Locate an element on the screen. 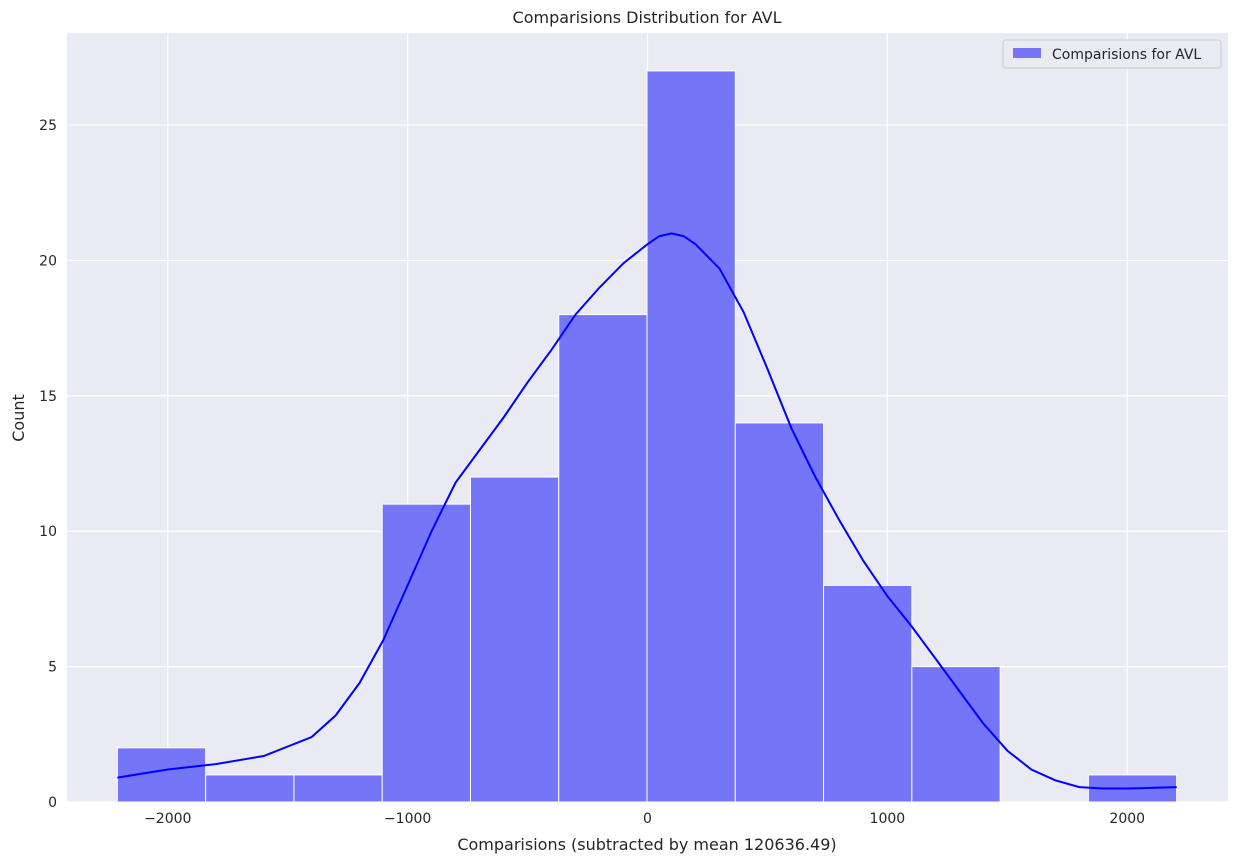 This screenshot has height=864, width=1238. legend-box is located at coordinates (1112, 54).